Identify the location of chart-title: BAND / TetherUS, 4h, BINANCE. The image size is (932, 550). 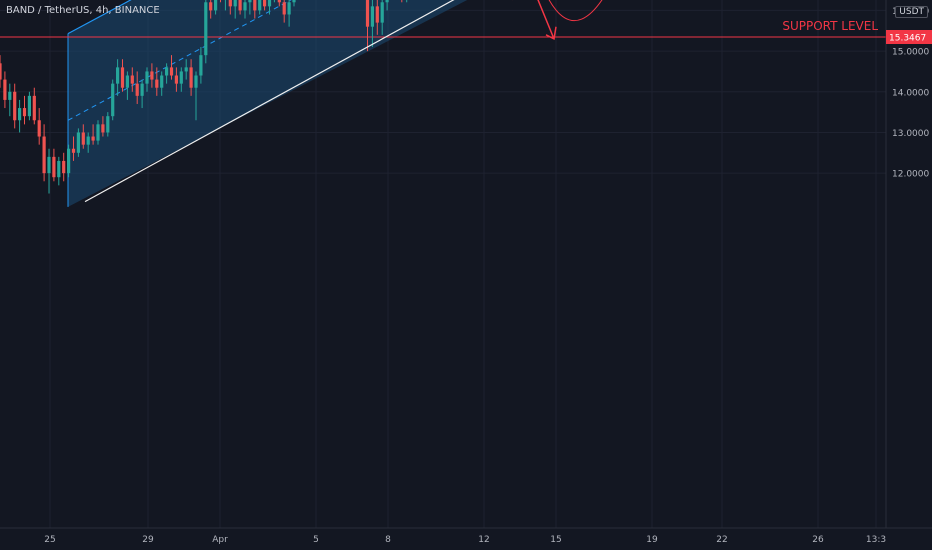
(83, 10).